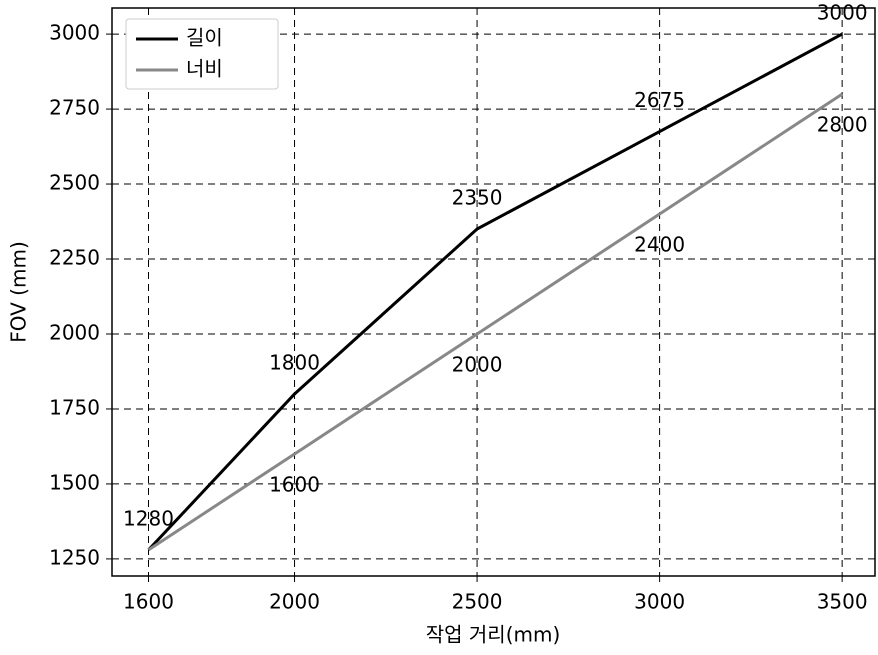  Describe the element at coordinates (659, 100) in the screenshot. I see `data-label: 2675` at that location.